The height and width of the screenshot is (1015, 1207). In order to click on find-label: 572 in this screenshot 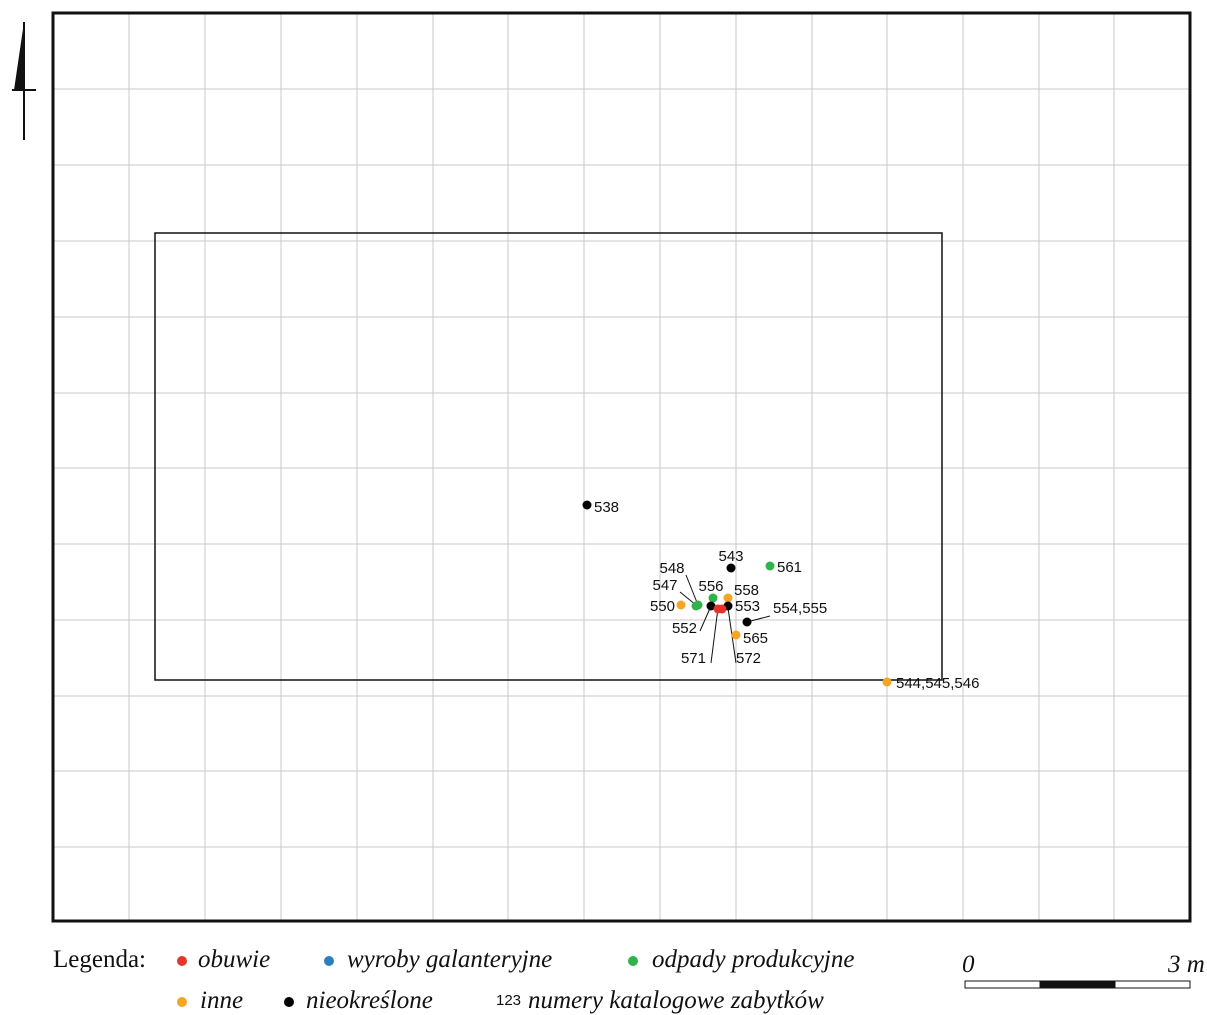, I will do `click(748, 658)`.